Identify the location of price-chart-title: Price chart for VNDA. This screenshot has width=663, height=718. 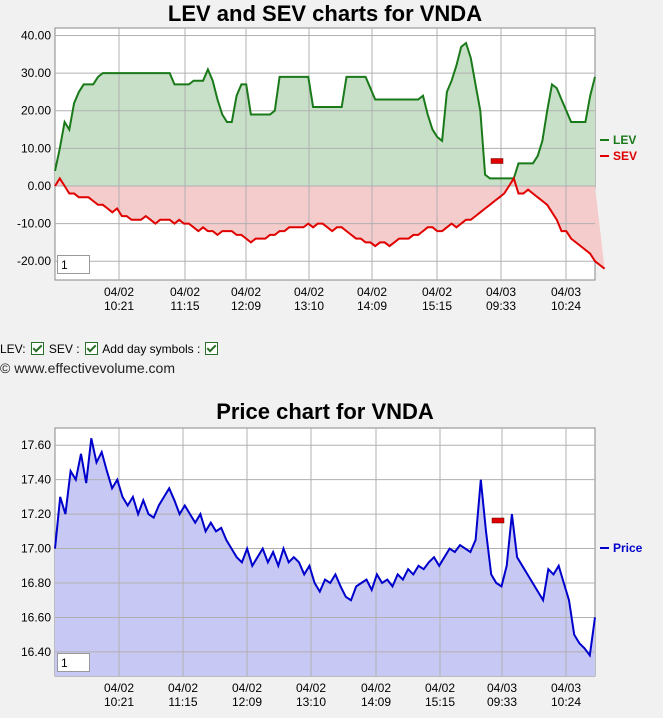
(325, 411).